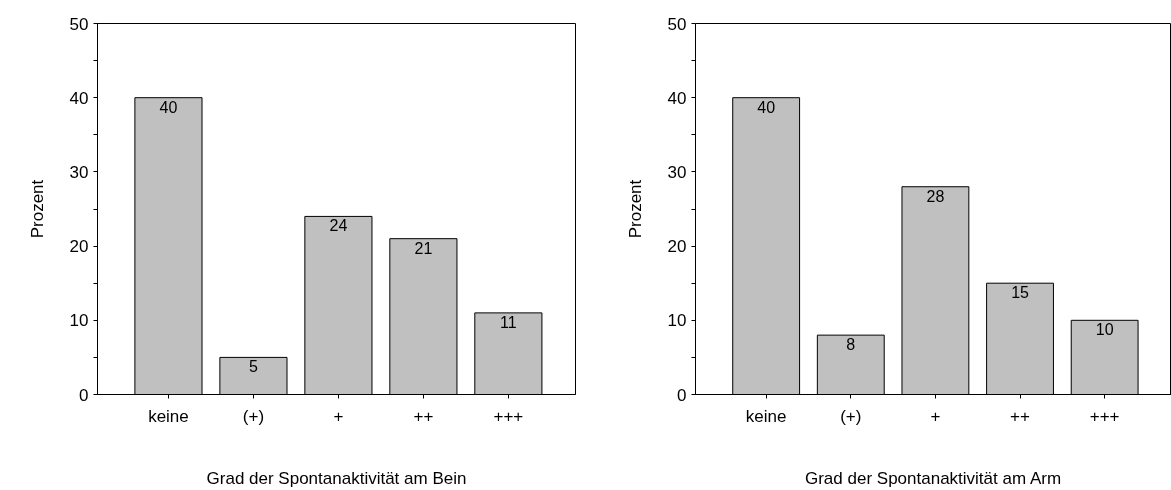 The width and height of the screenshot is (1171, 490). Describe the element at coordinates (935, 196) in the screenshot. I see `data-label: 28` at that location.